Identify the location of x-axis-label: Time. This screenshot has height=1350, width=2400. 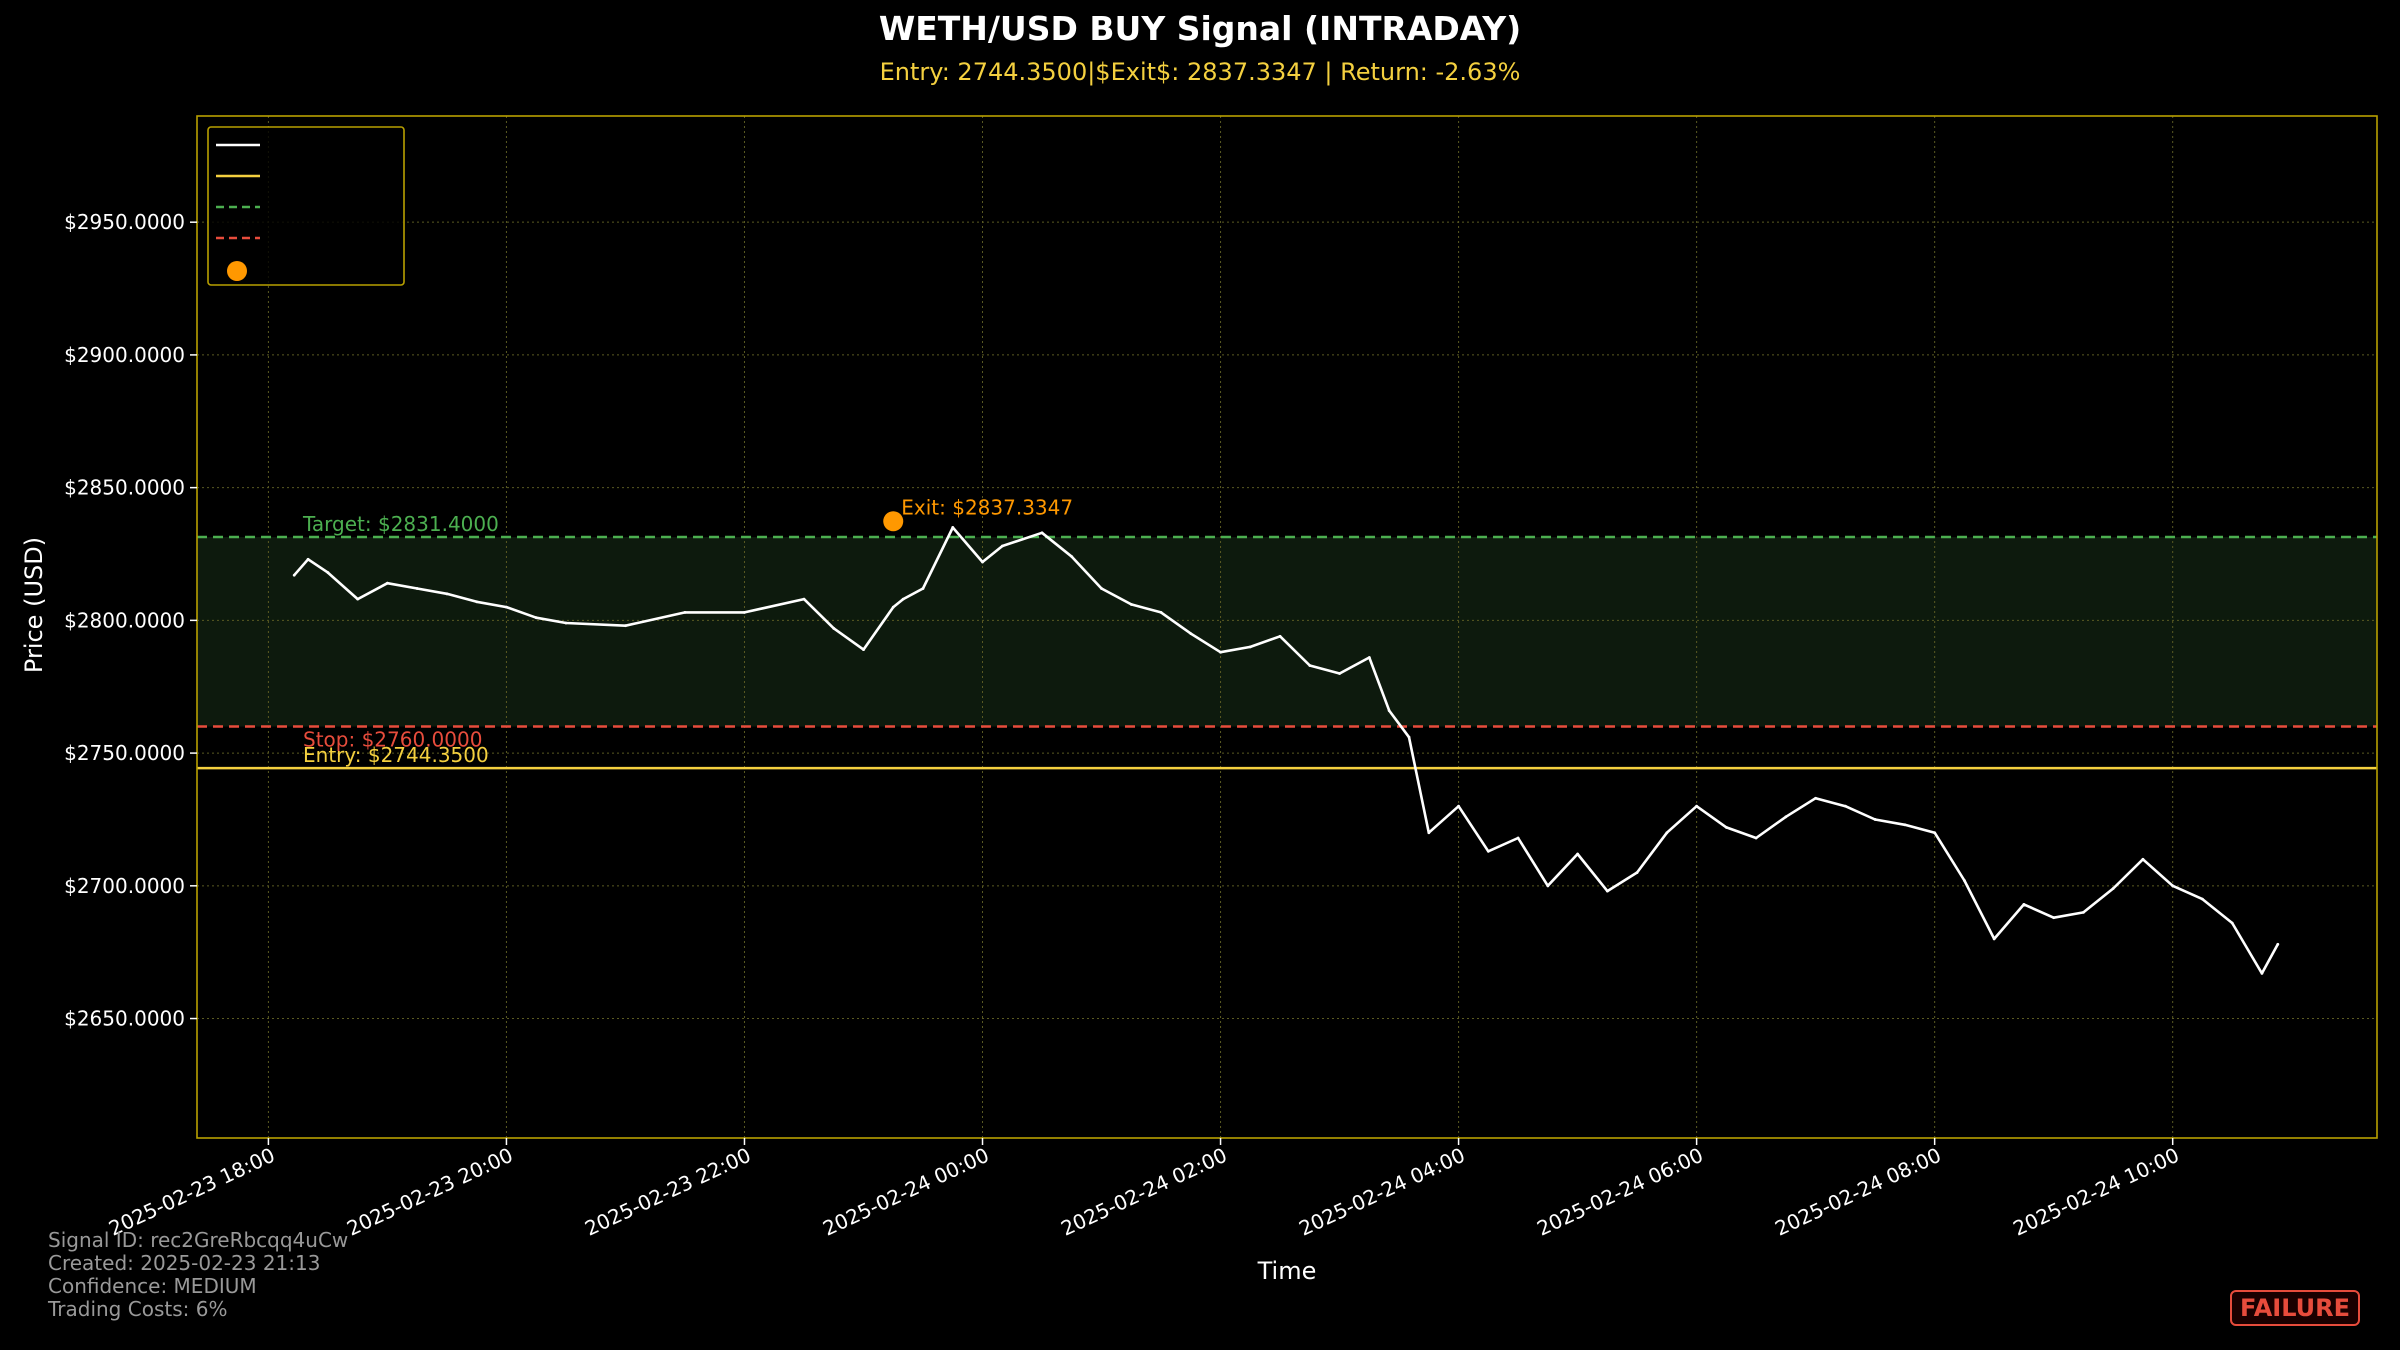
(1287, 1271).